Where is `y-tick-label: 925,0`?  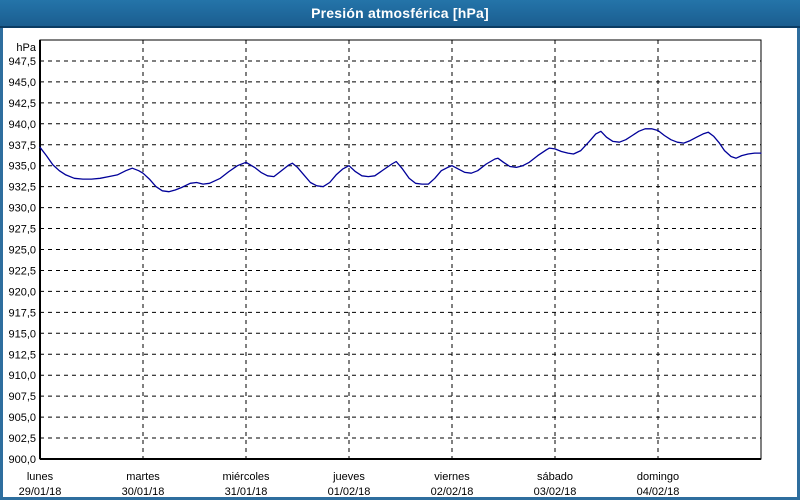
y-tick-label: 925,0 is located at coordinates (22, 251).